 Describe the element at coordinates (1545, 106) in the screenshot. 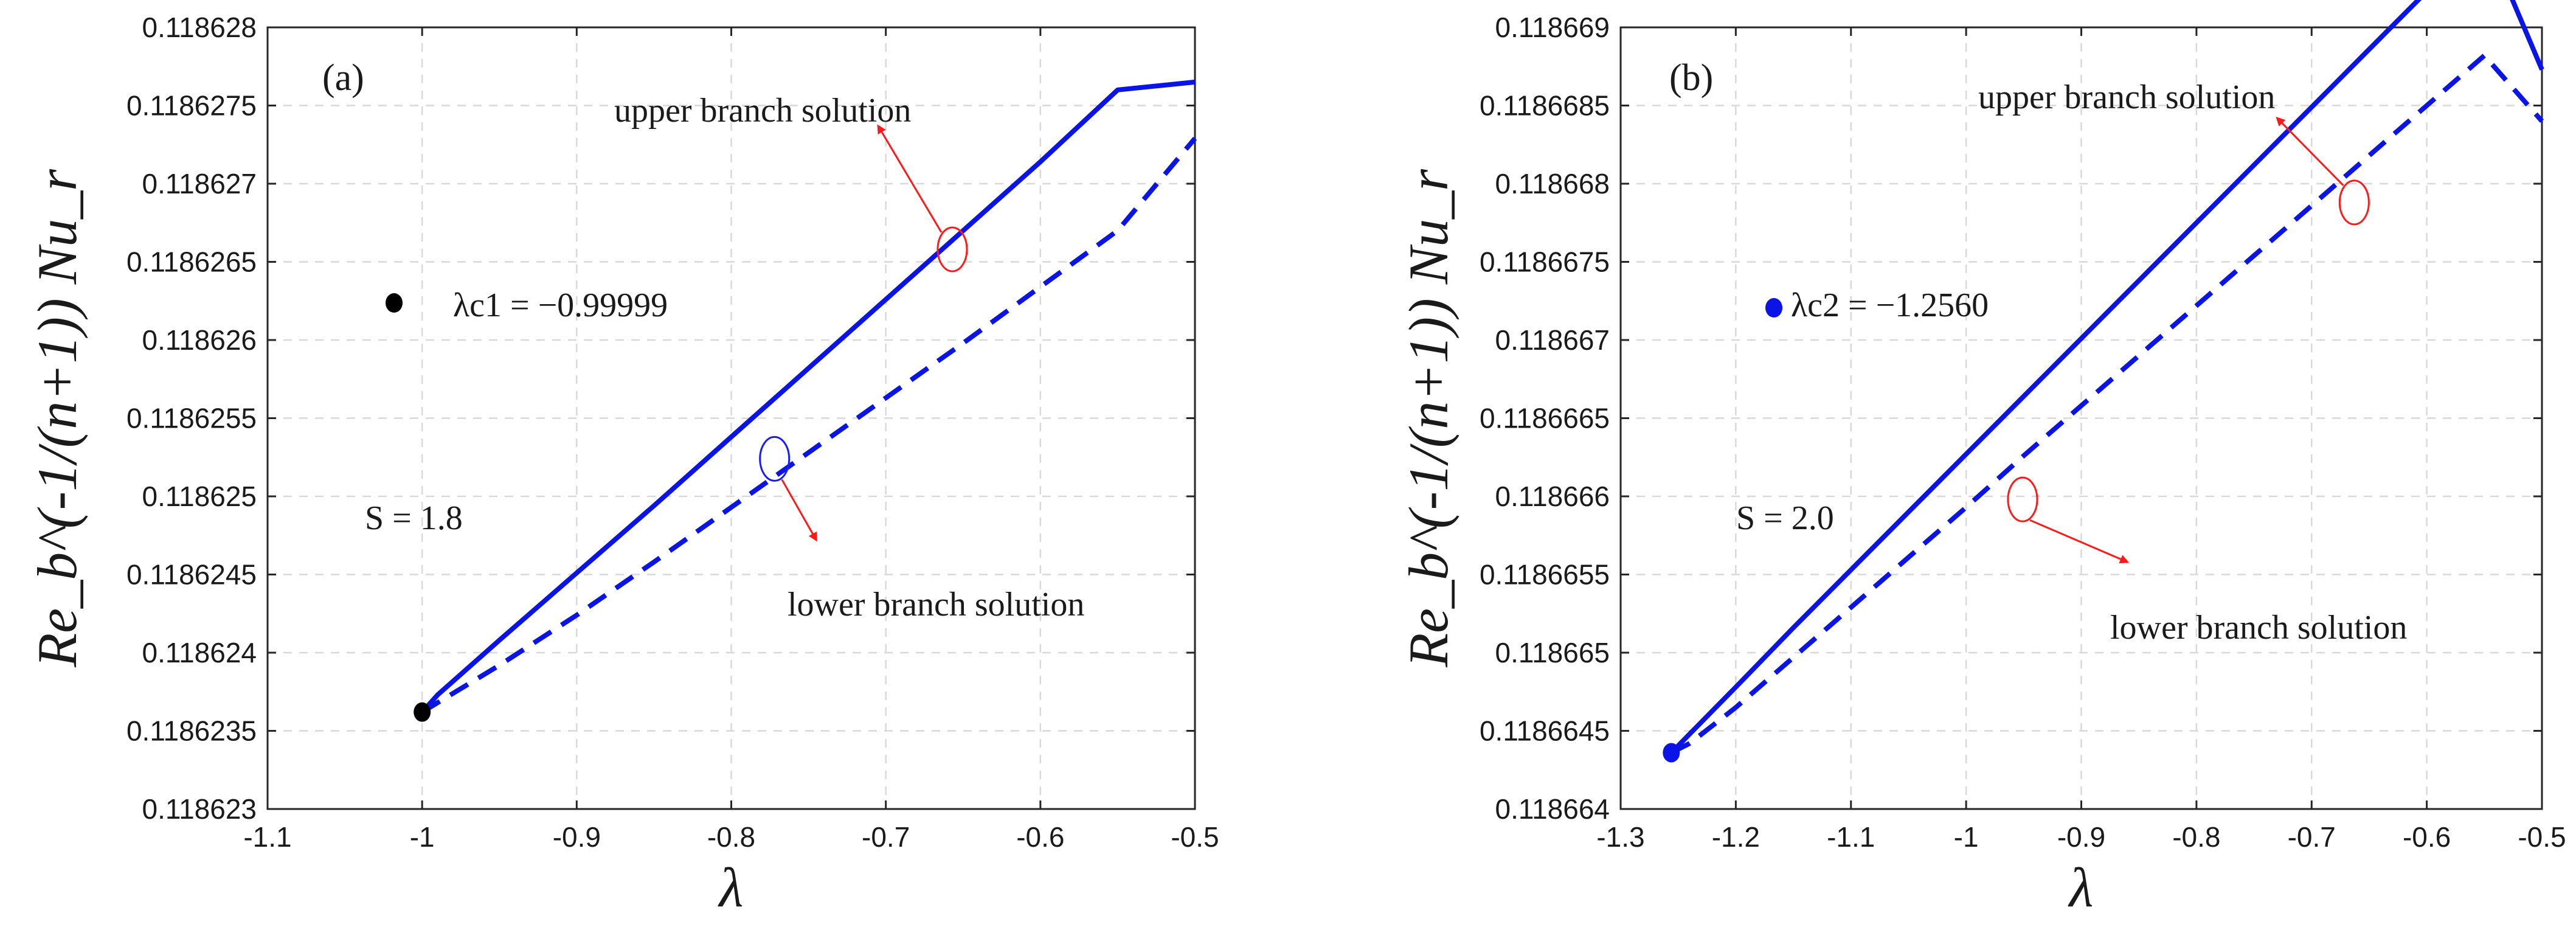

I see `y-tick-label-b: 0.1186685` at that location.